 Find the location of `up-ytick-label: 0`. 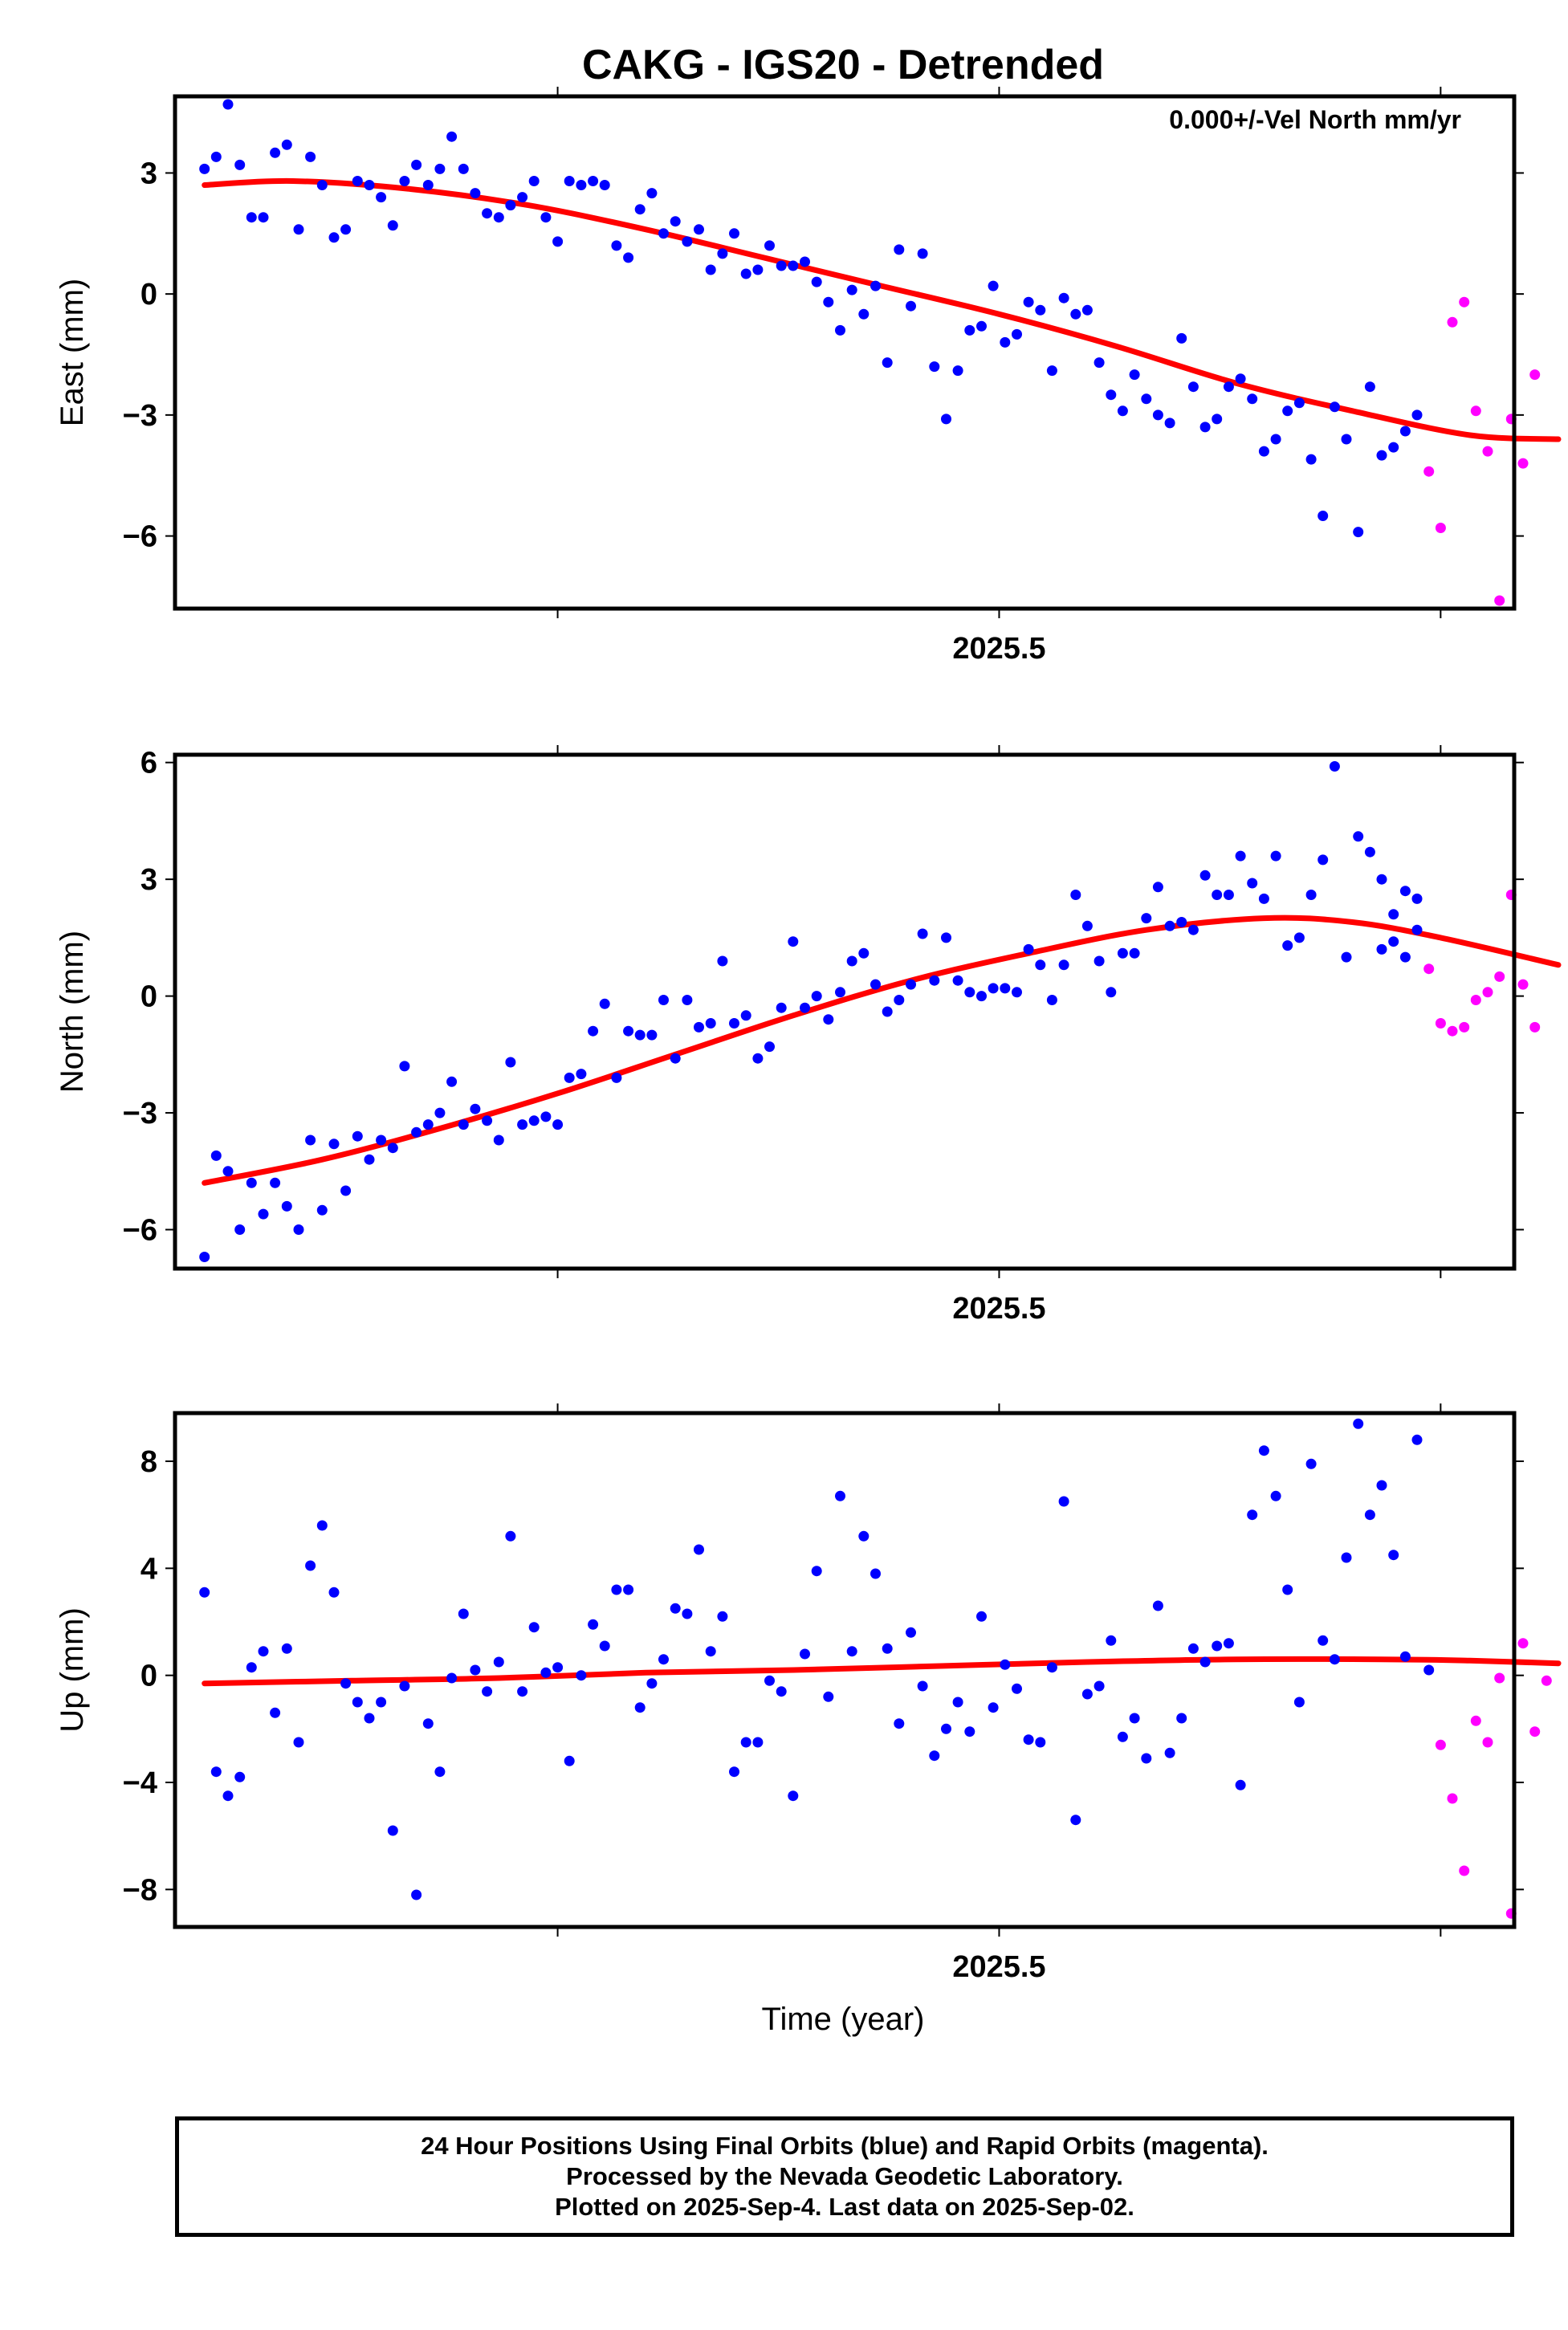

up-ytick-label: 0 is located at coordinates (149, 1676).